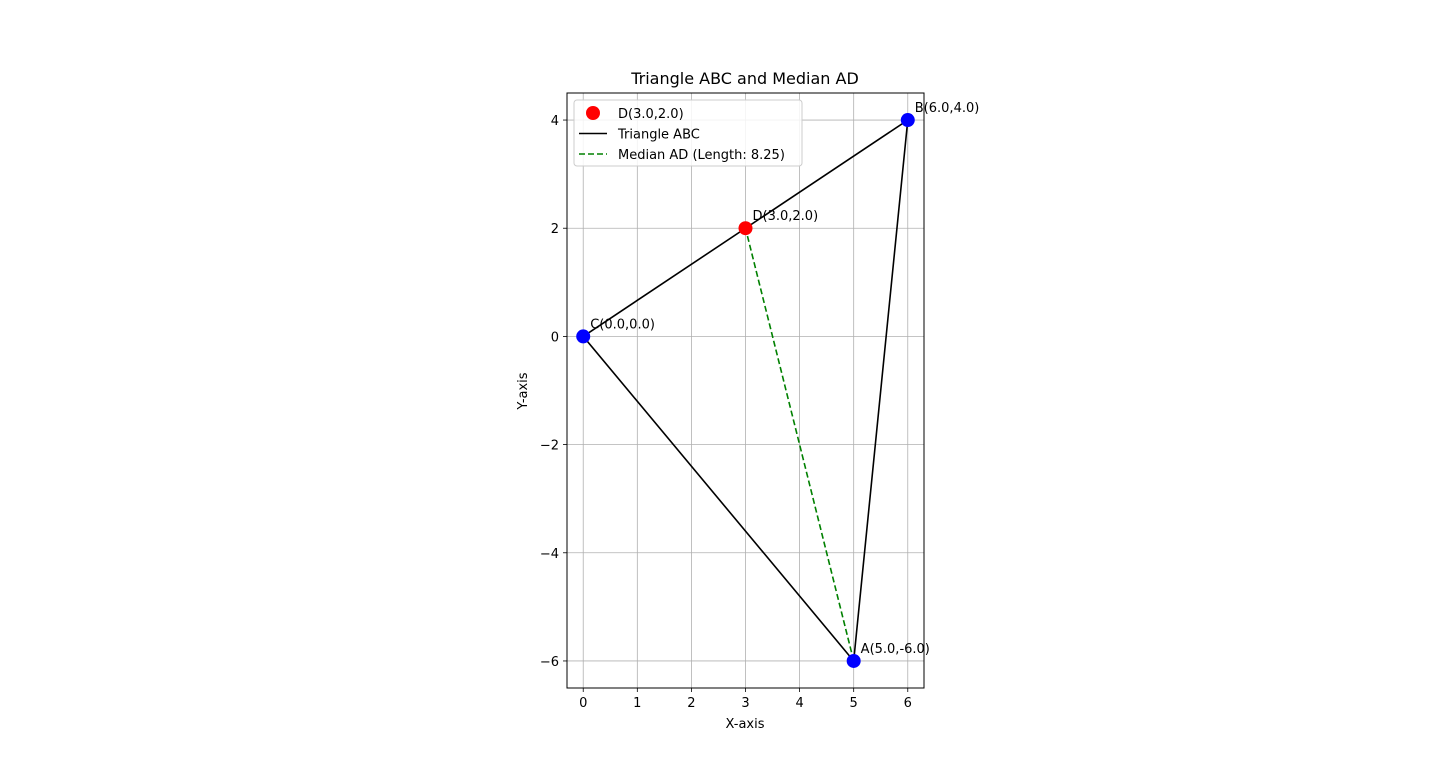 This screenshot has height=773, width=1454. Describe the element at coordinates (701, 155) in the screenshot. I see `legend-label: Median AD (Length: 8.25)` at that location.